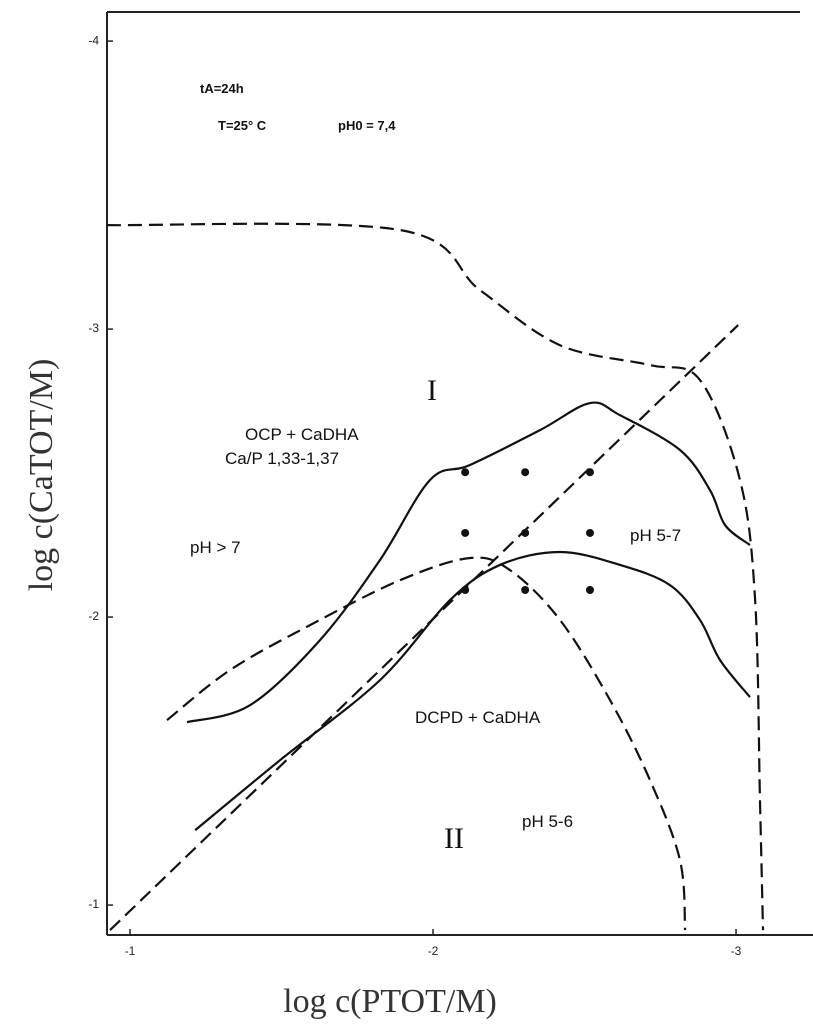  Describe the element at coordinates (478, 717) in the screenshot. I see `annotation: DCPD + CaDHA` at that location.